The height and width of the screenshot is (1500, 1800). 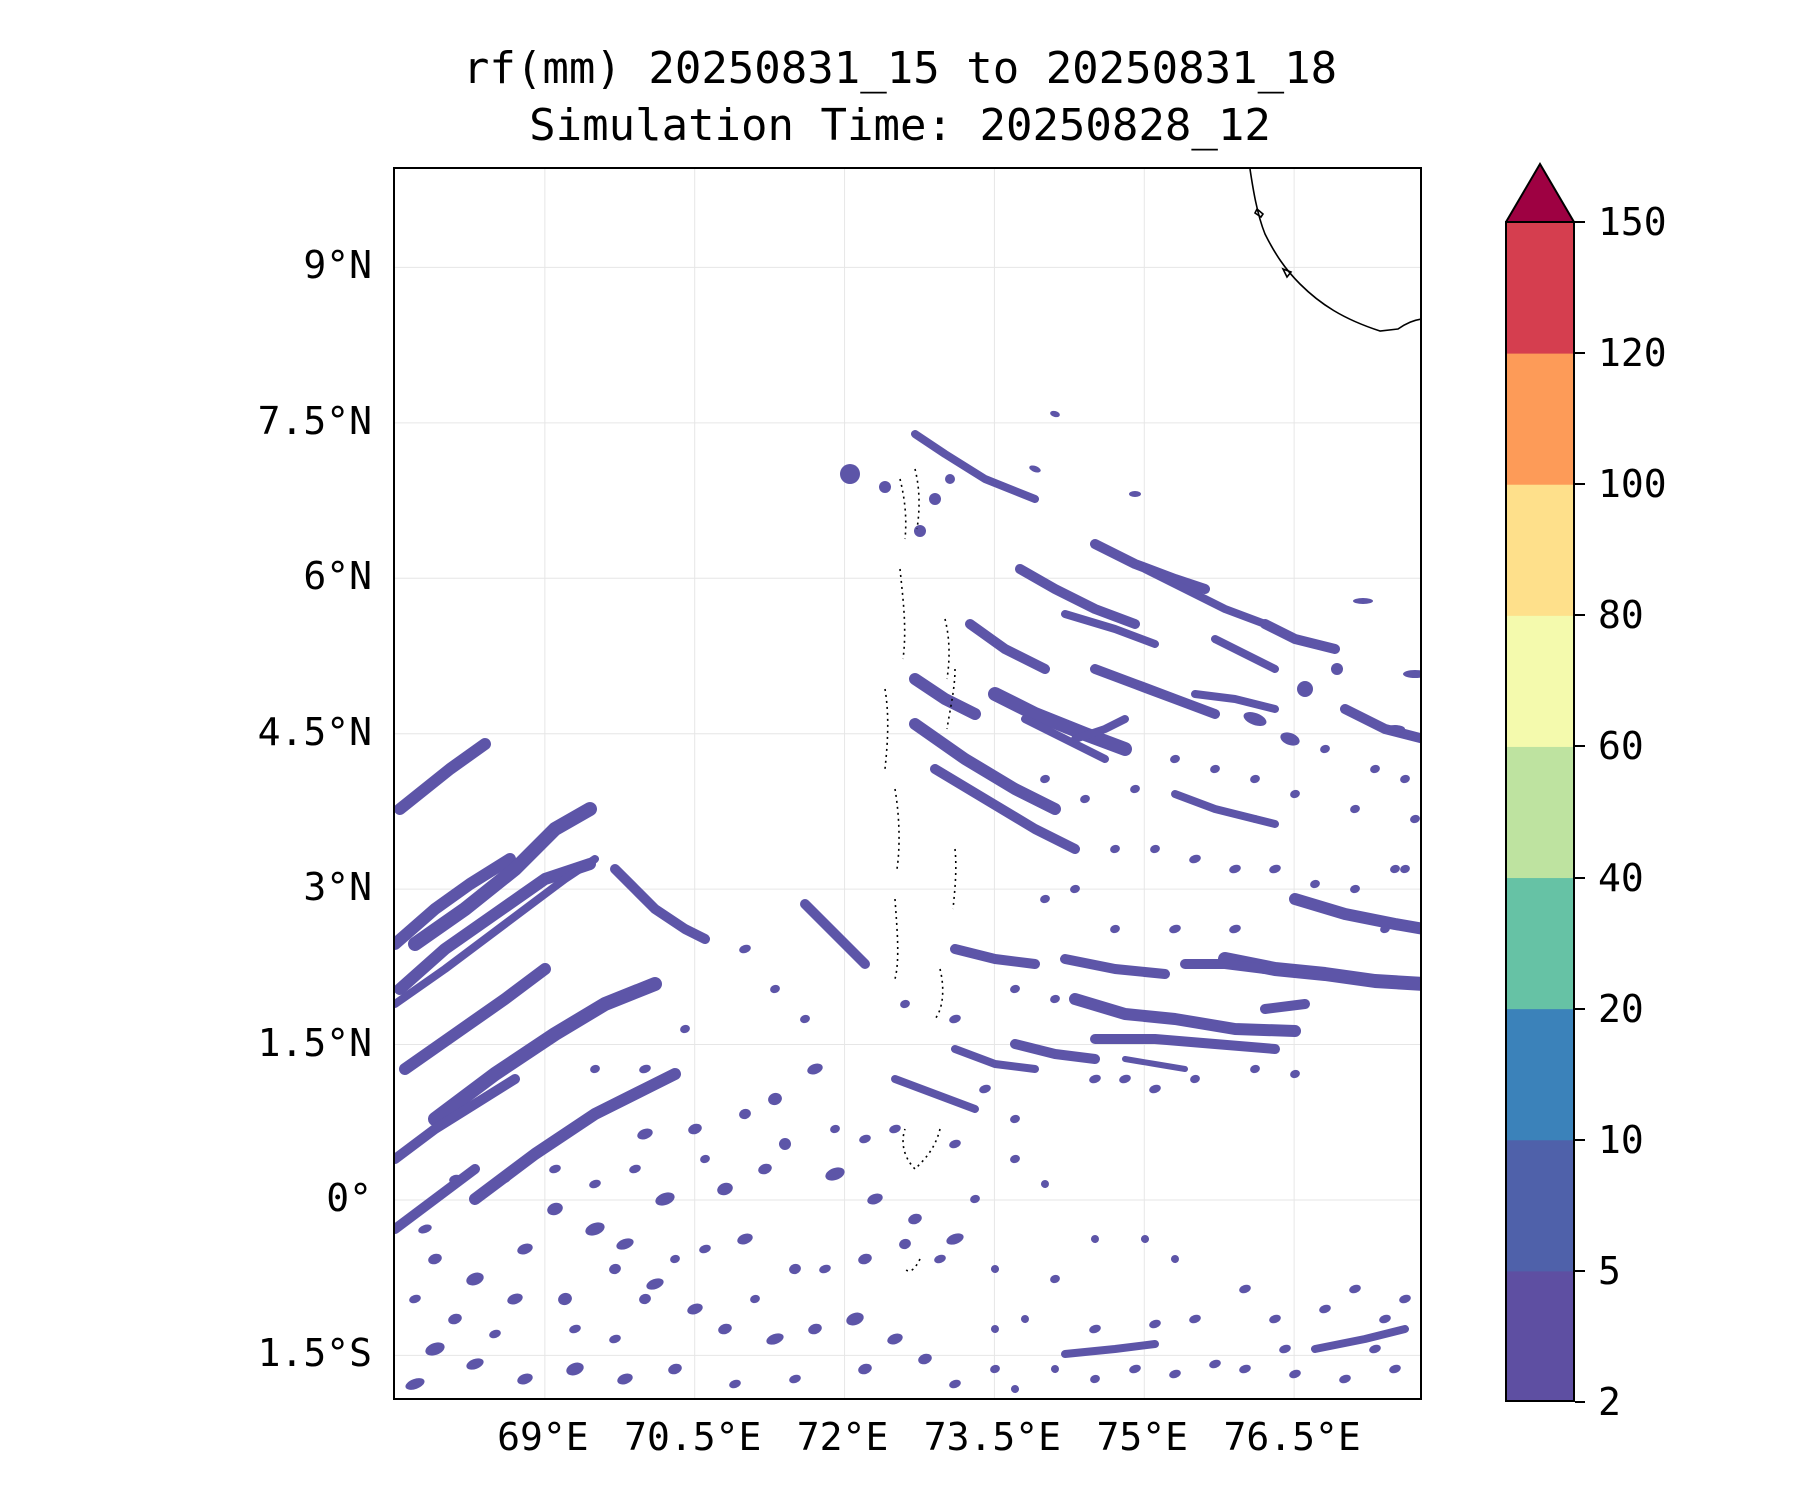 What do you see at coordinates (1142, 1437) in the screenshot?
I see `lon-tick-label: 75°E` at bounding box center [1142, 1437].